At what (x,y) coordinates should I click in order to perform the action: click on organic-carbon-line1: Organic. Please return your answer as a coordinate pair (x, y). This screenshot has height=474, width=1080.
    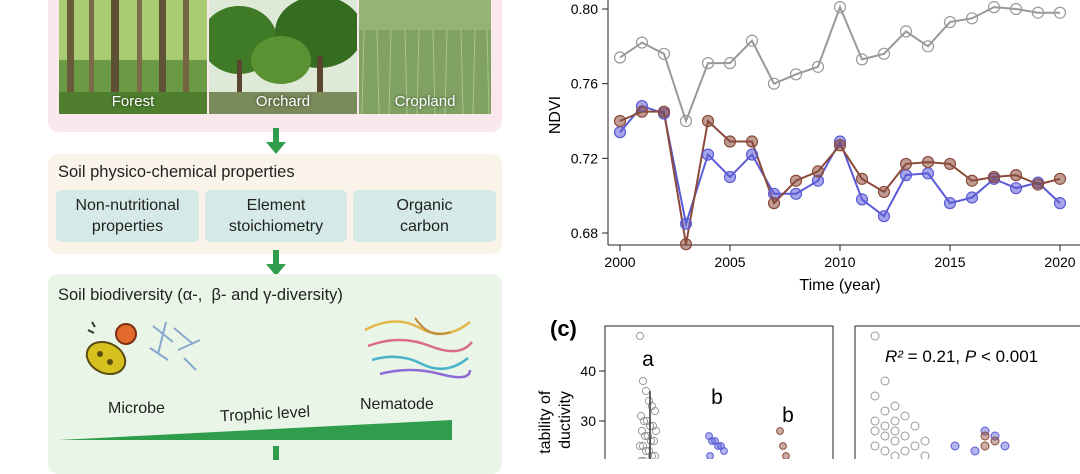
    Looking at the image, I should click on (424, 205).